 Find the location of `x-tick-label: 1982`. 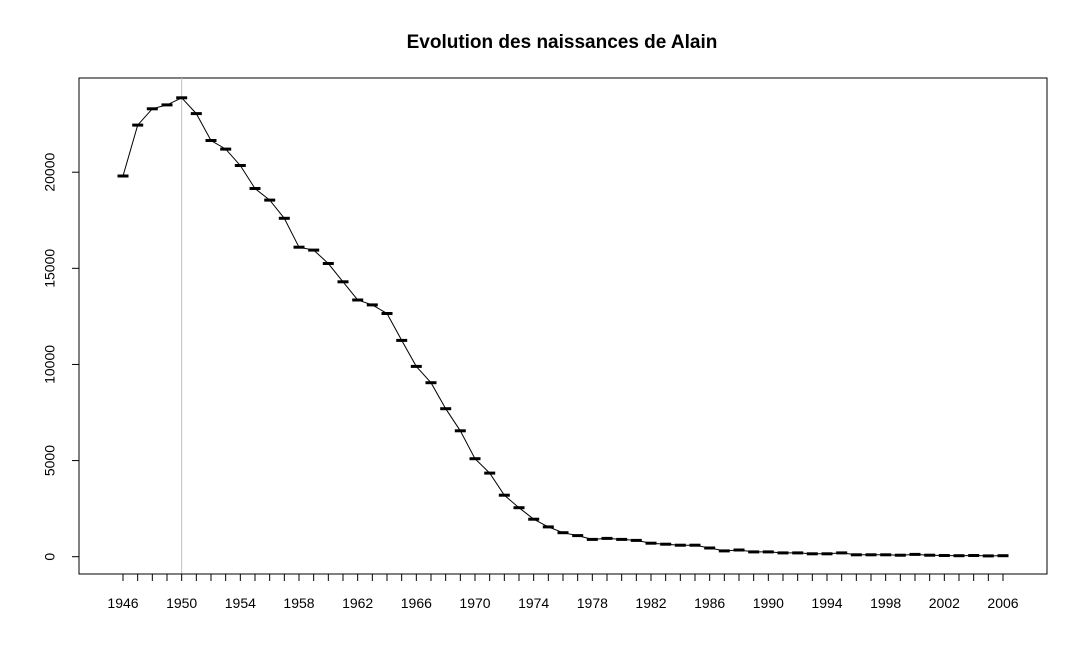

x-tick-label: 1982 is located at coordinates (650, 603).